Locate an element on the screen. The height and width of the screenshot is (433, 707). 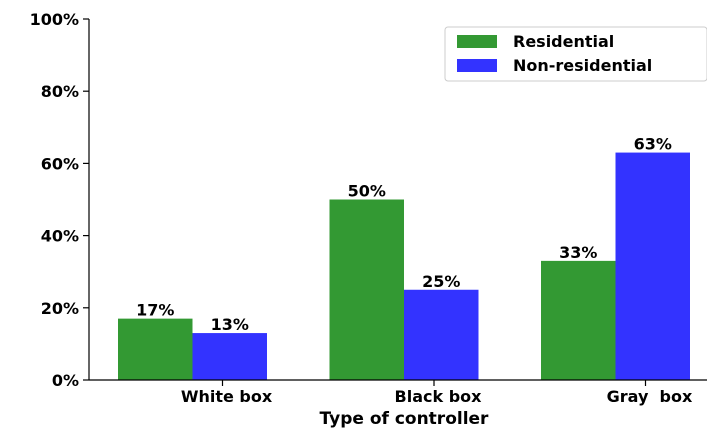
y-tick-label: 20% is located at coordinates (60, 308).